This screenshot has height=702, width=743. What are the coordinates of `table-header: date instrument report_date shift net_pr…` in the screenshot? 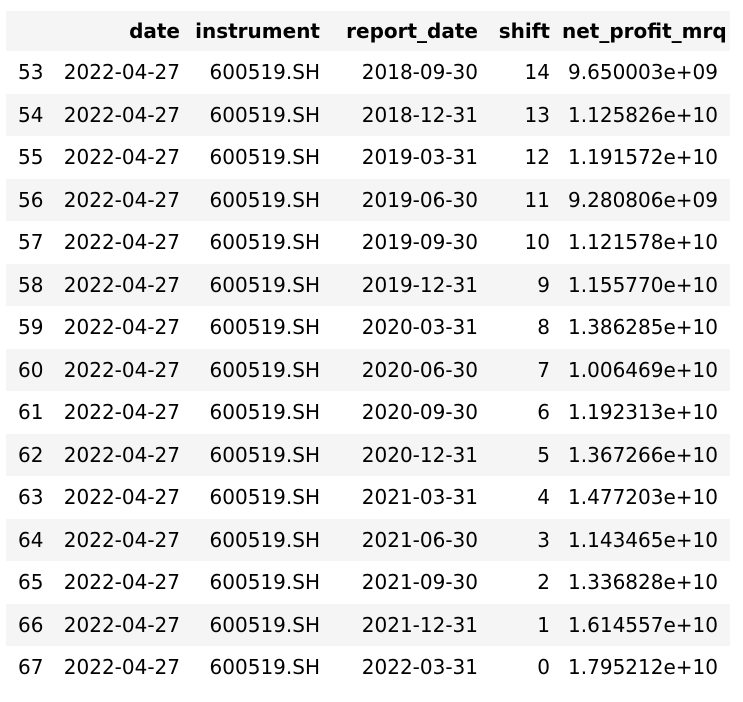 It's located at (368, 31).